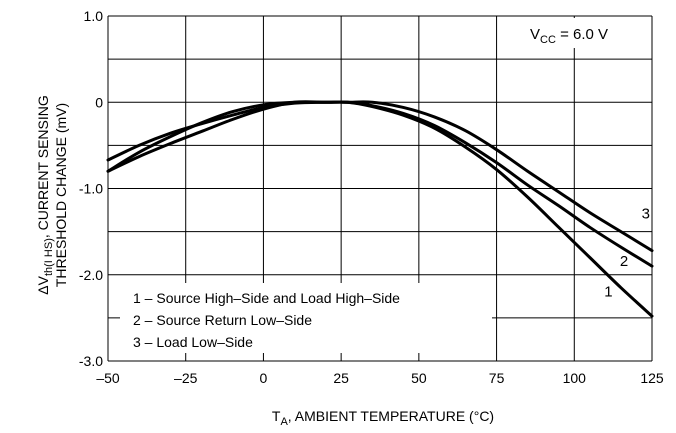  What do you see at coordinates (91, 361) in the screenshot?
I see `y-tick-label-4: -3.0` at bounding box center [91, 361].